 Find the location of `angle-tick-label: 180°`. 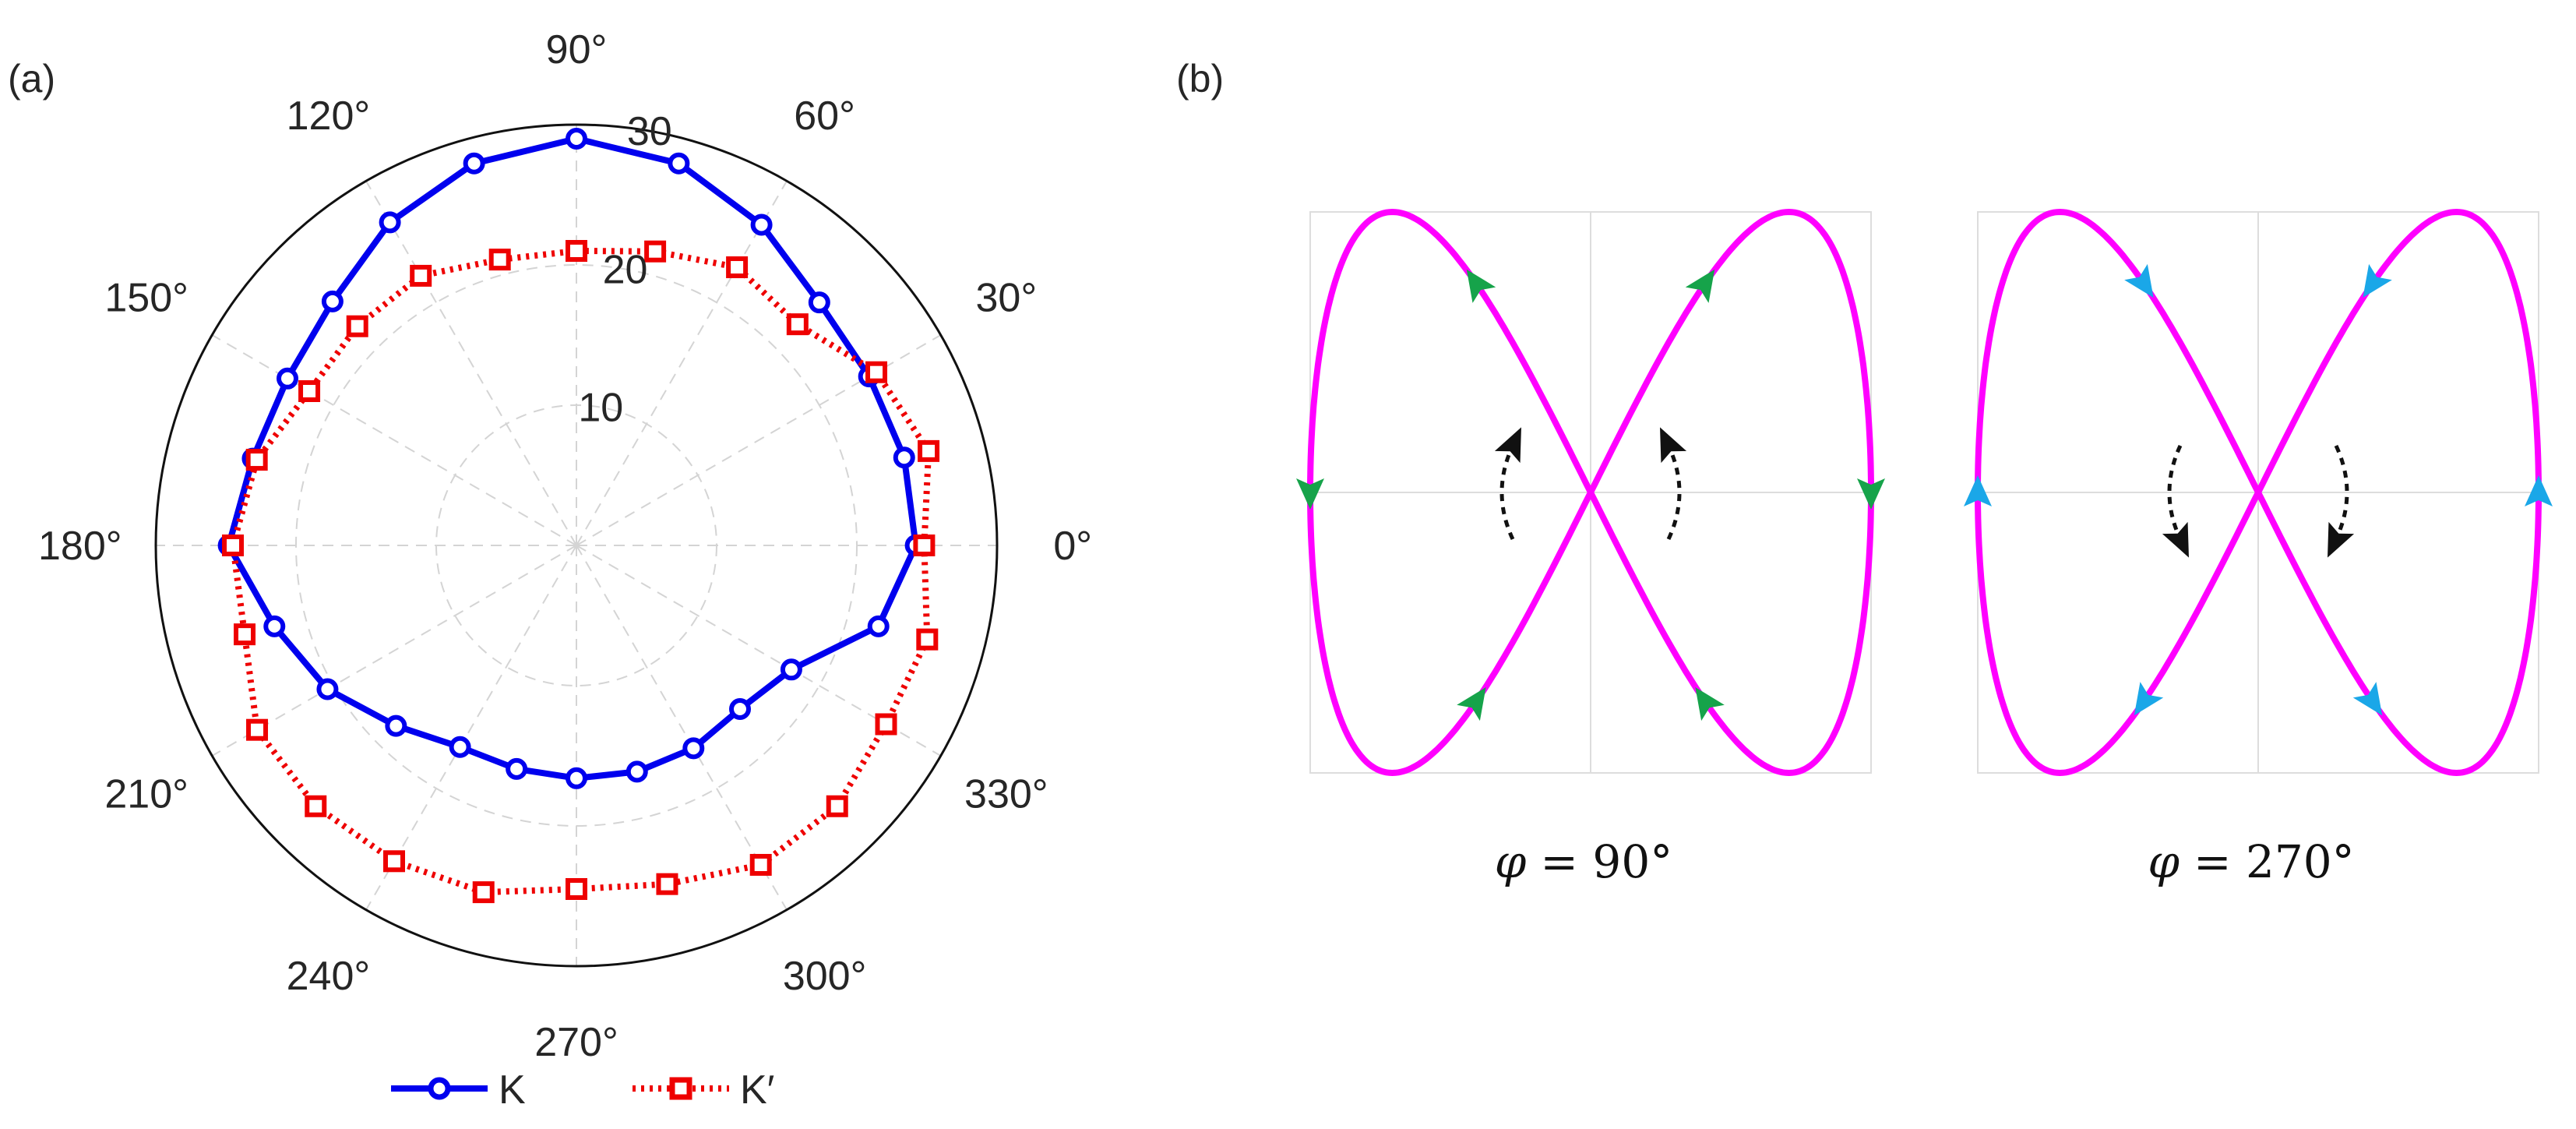

angle-tick-label: 180° is located at coordinates (80, 546).